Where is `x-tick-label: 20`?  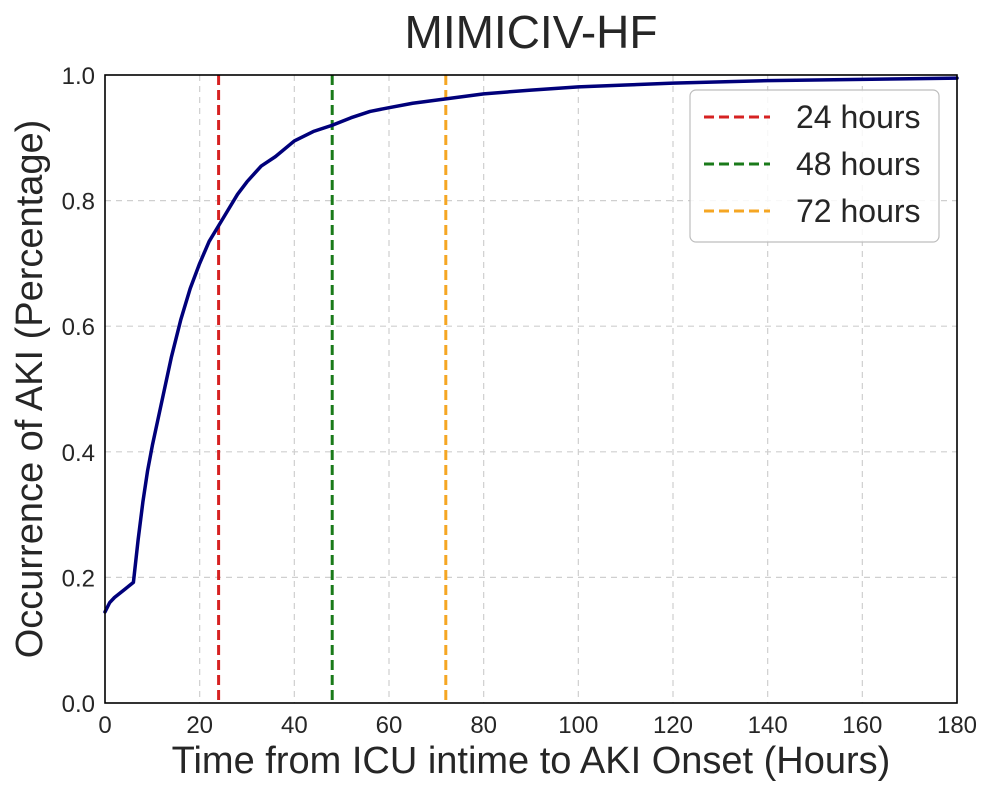 x-tick-label: 20 is located at coordinates (199, 725).